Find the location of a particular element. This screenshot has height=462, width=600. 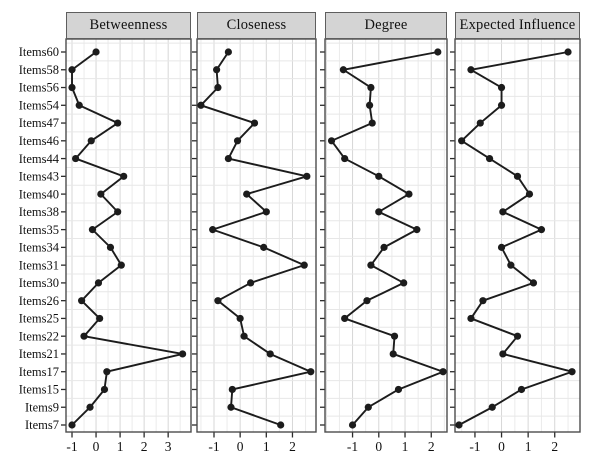

facet-title-closeness: Closeness is located at coordinates (256, 25).